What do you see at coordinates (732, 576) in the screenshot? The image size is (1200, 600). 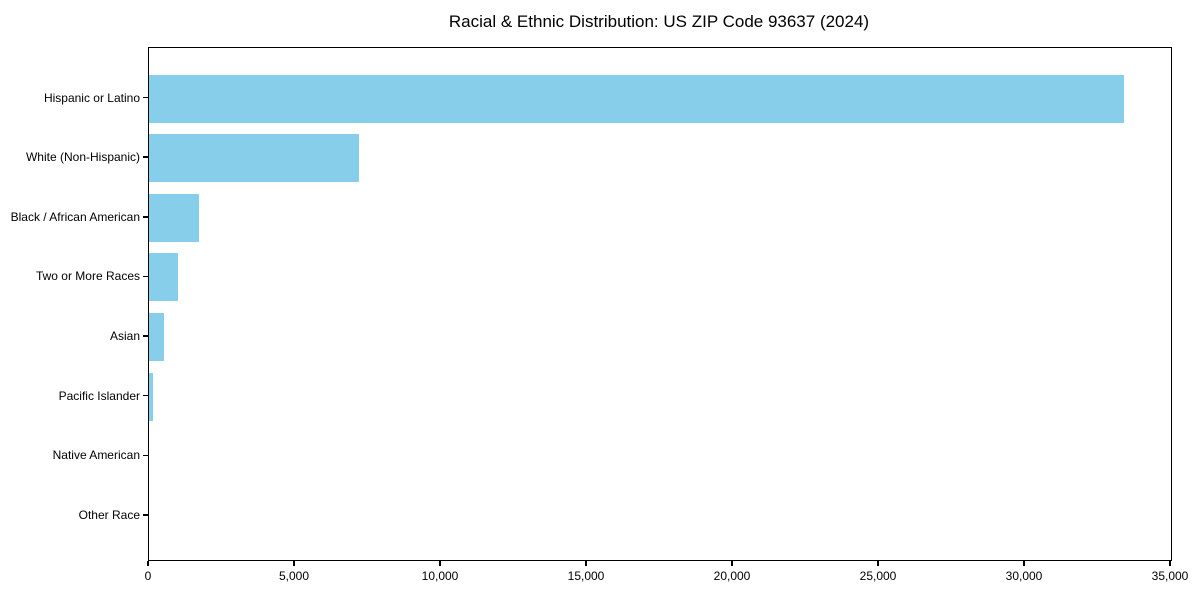 I see `x-tick-label: 20,000` at bounding box center [732, 576].